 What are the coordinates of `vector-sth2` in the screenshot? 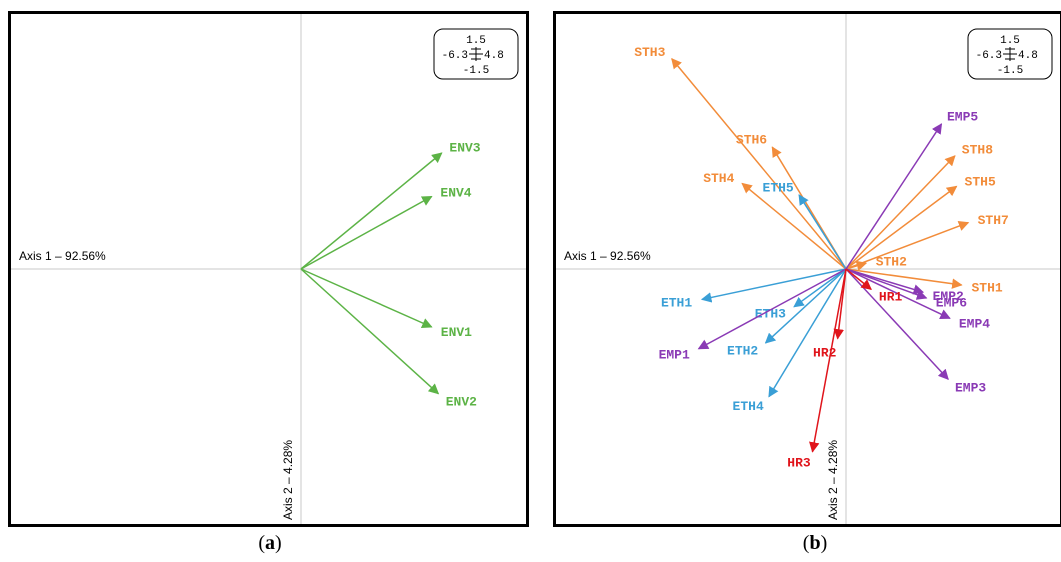 It's located at (856, 265).